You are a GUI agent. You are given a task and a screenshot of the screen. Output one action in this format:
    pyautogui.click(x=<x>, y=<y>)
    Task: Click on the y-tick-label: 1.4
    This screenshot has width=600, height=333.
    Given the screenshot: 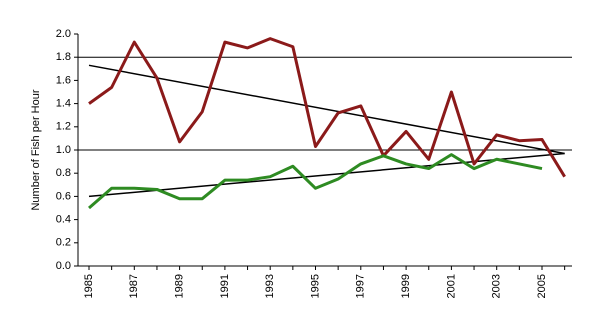 What is the action you would take?
    pyautogui.click(x=63, y=104)
    